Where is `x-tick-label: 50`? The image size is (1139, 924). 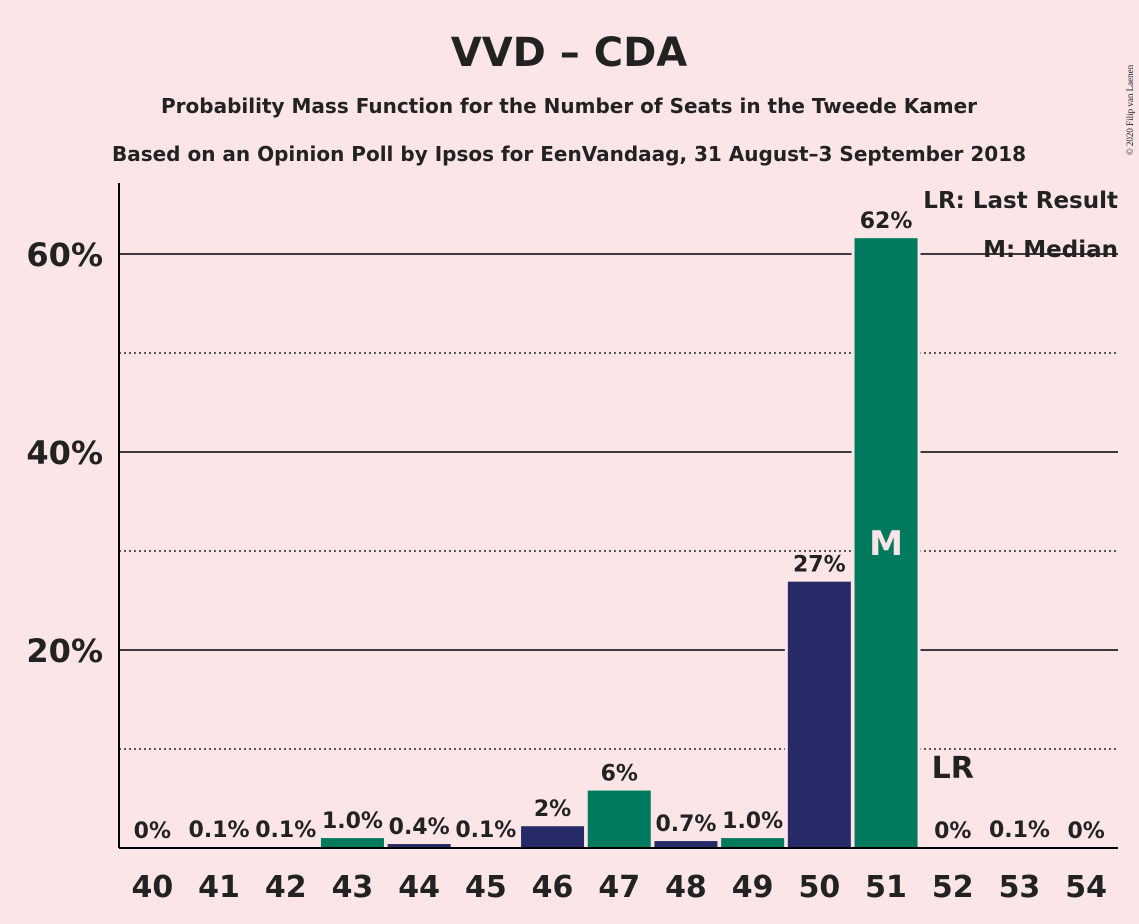
x-tick-label: 50 is located at coordinates (819, 887).